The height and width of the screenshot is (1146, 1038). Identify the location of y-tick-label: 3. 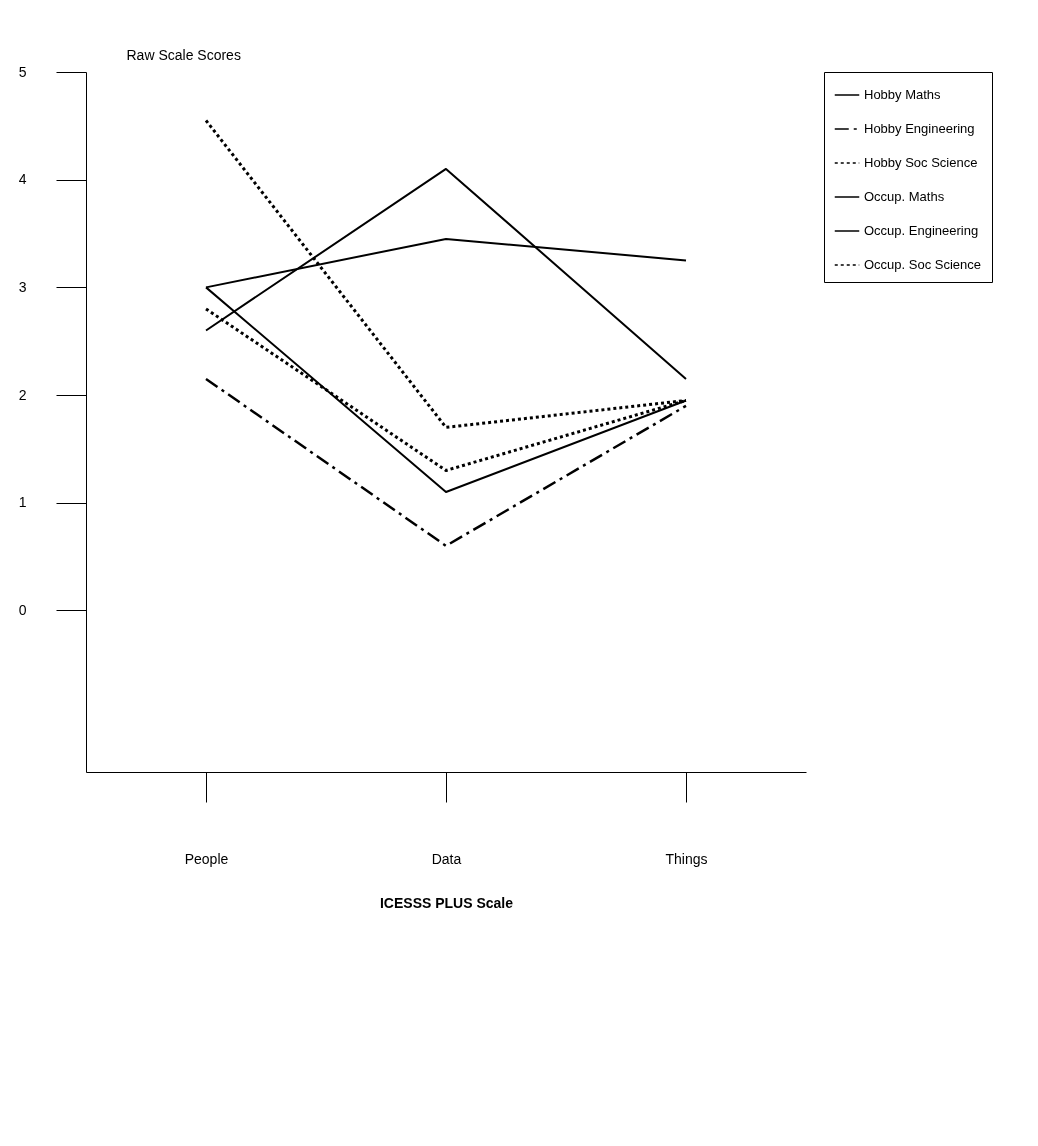
(22, 286).